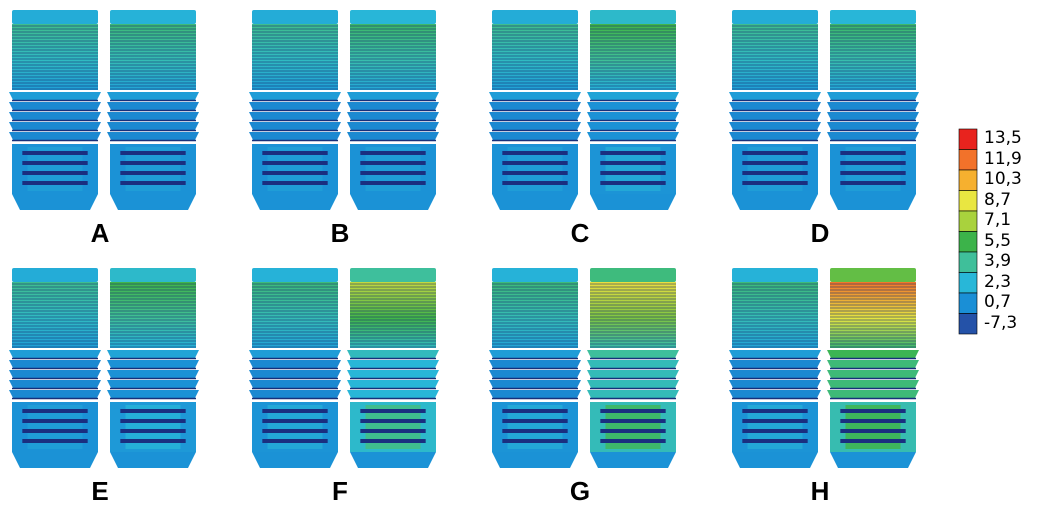 The height and width of the screenshot is (508, 1038). What do you see at coordinates (1003, 138) in the screenshot?
I see `legend-label: 13,5` at bounding box center [1003, 138].